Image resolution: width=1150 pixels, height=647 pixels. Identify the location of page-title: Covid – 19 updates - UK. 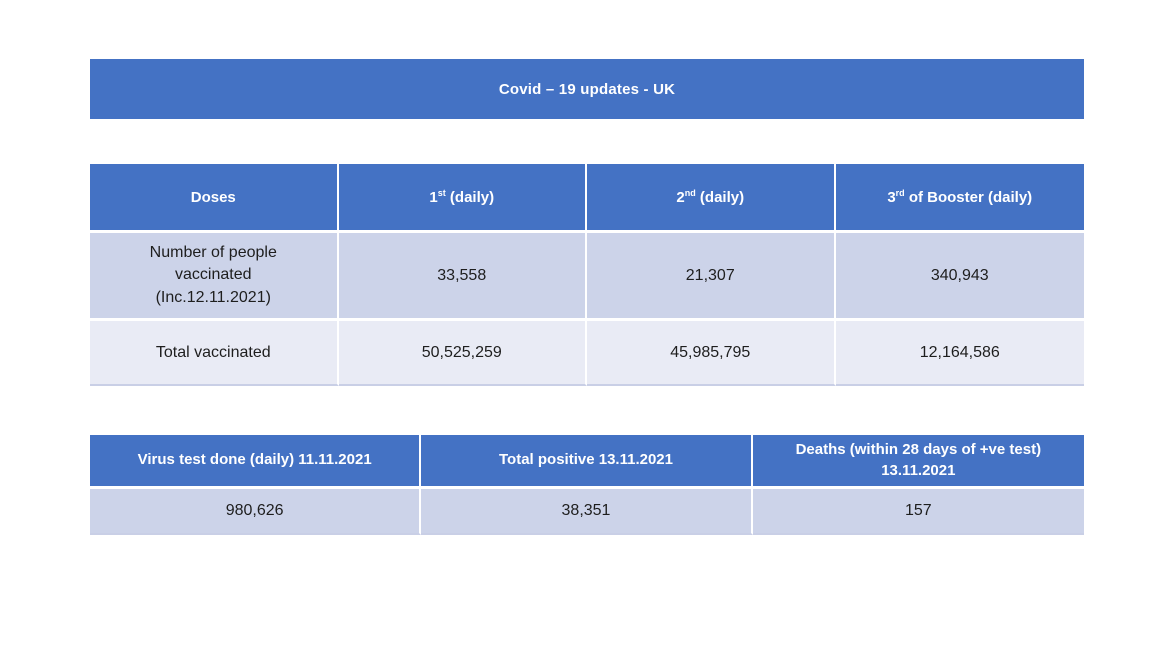
(587, 89).